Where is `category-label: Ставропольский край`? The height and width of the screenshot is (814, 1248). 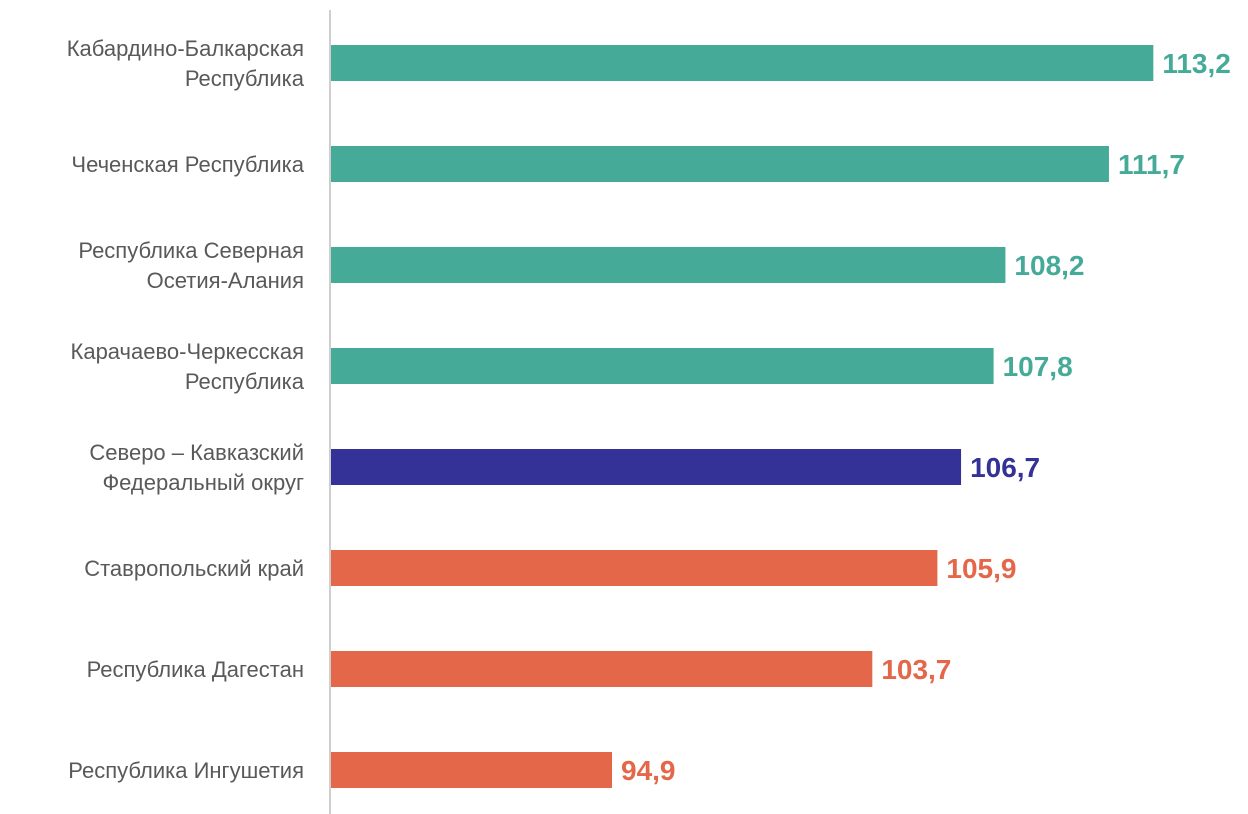
category-label: Ставропольский край is located at coordinates (194, 568).